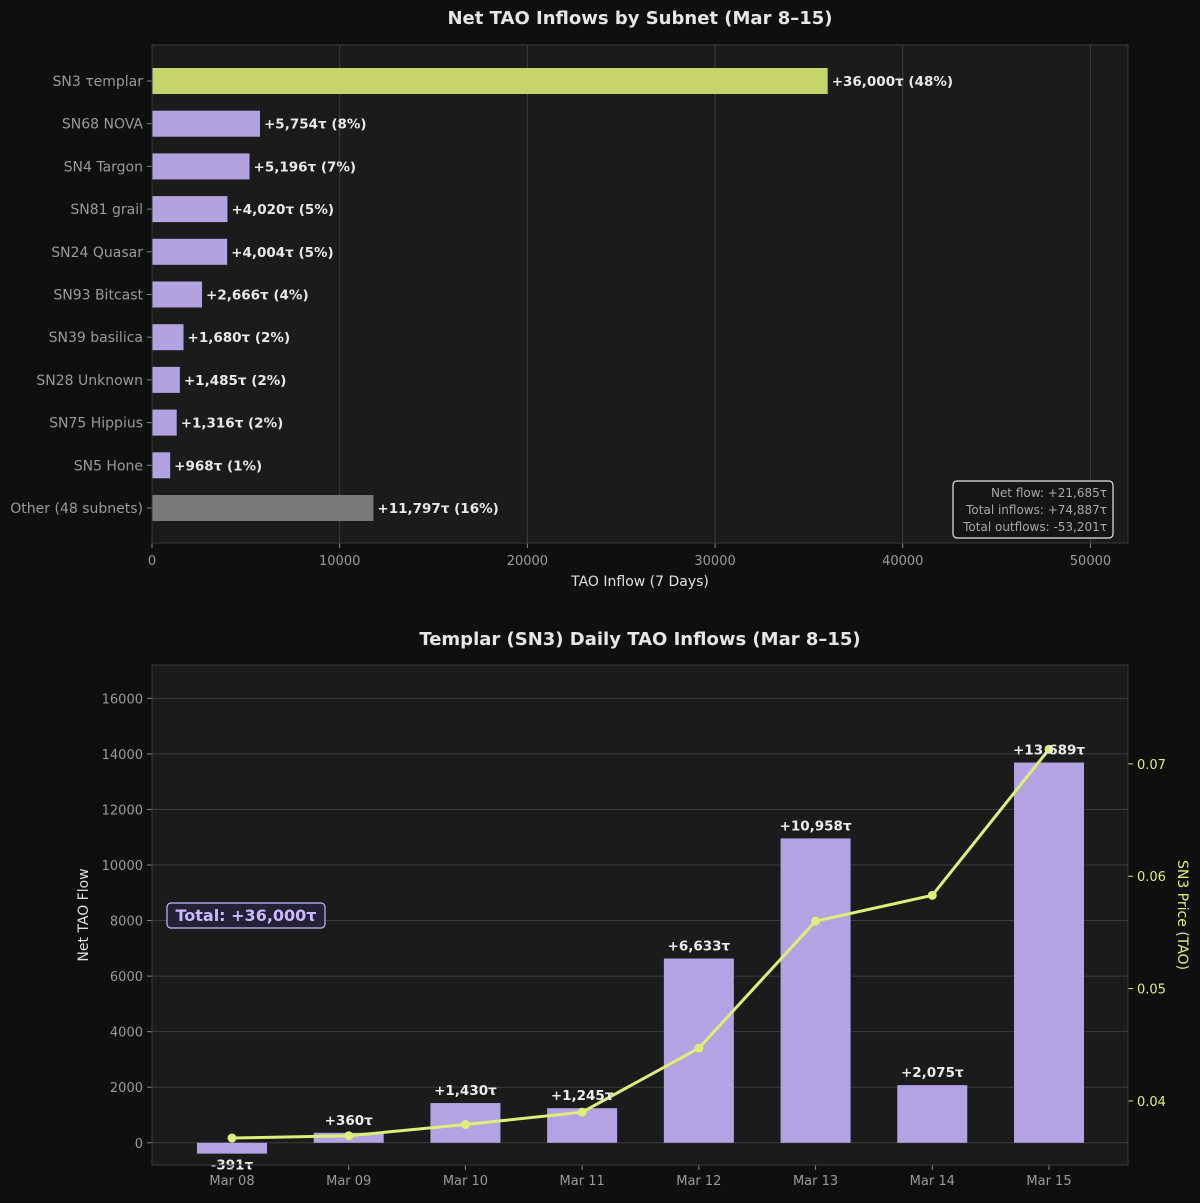 The width and height of the screenshot is (1200, 1203). Describe the element at coordinates (122, 810) in the screenshot. I see `chart2-y-tick-label: 12000` at that location.